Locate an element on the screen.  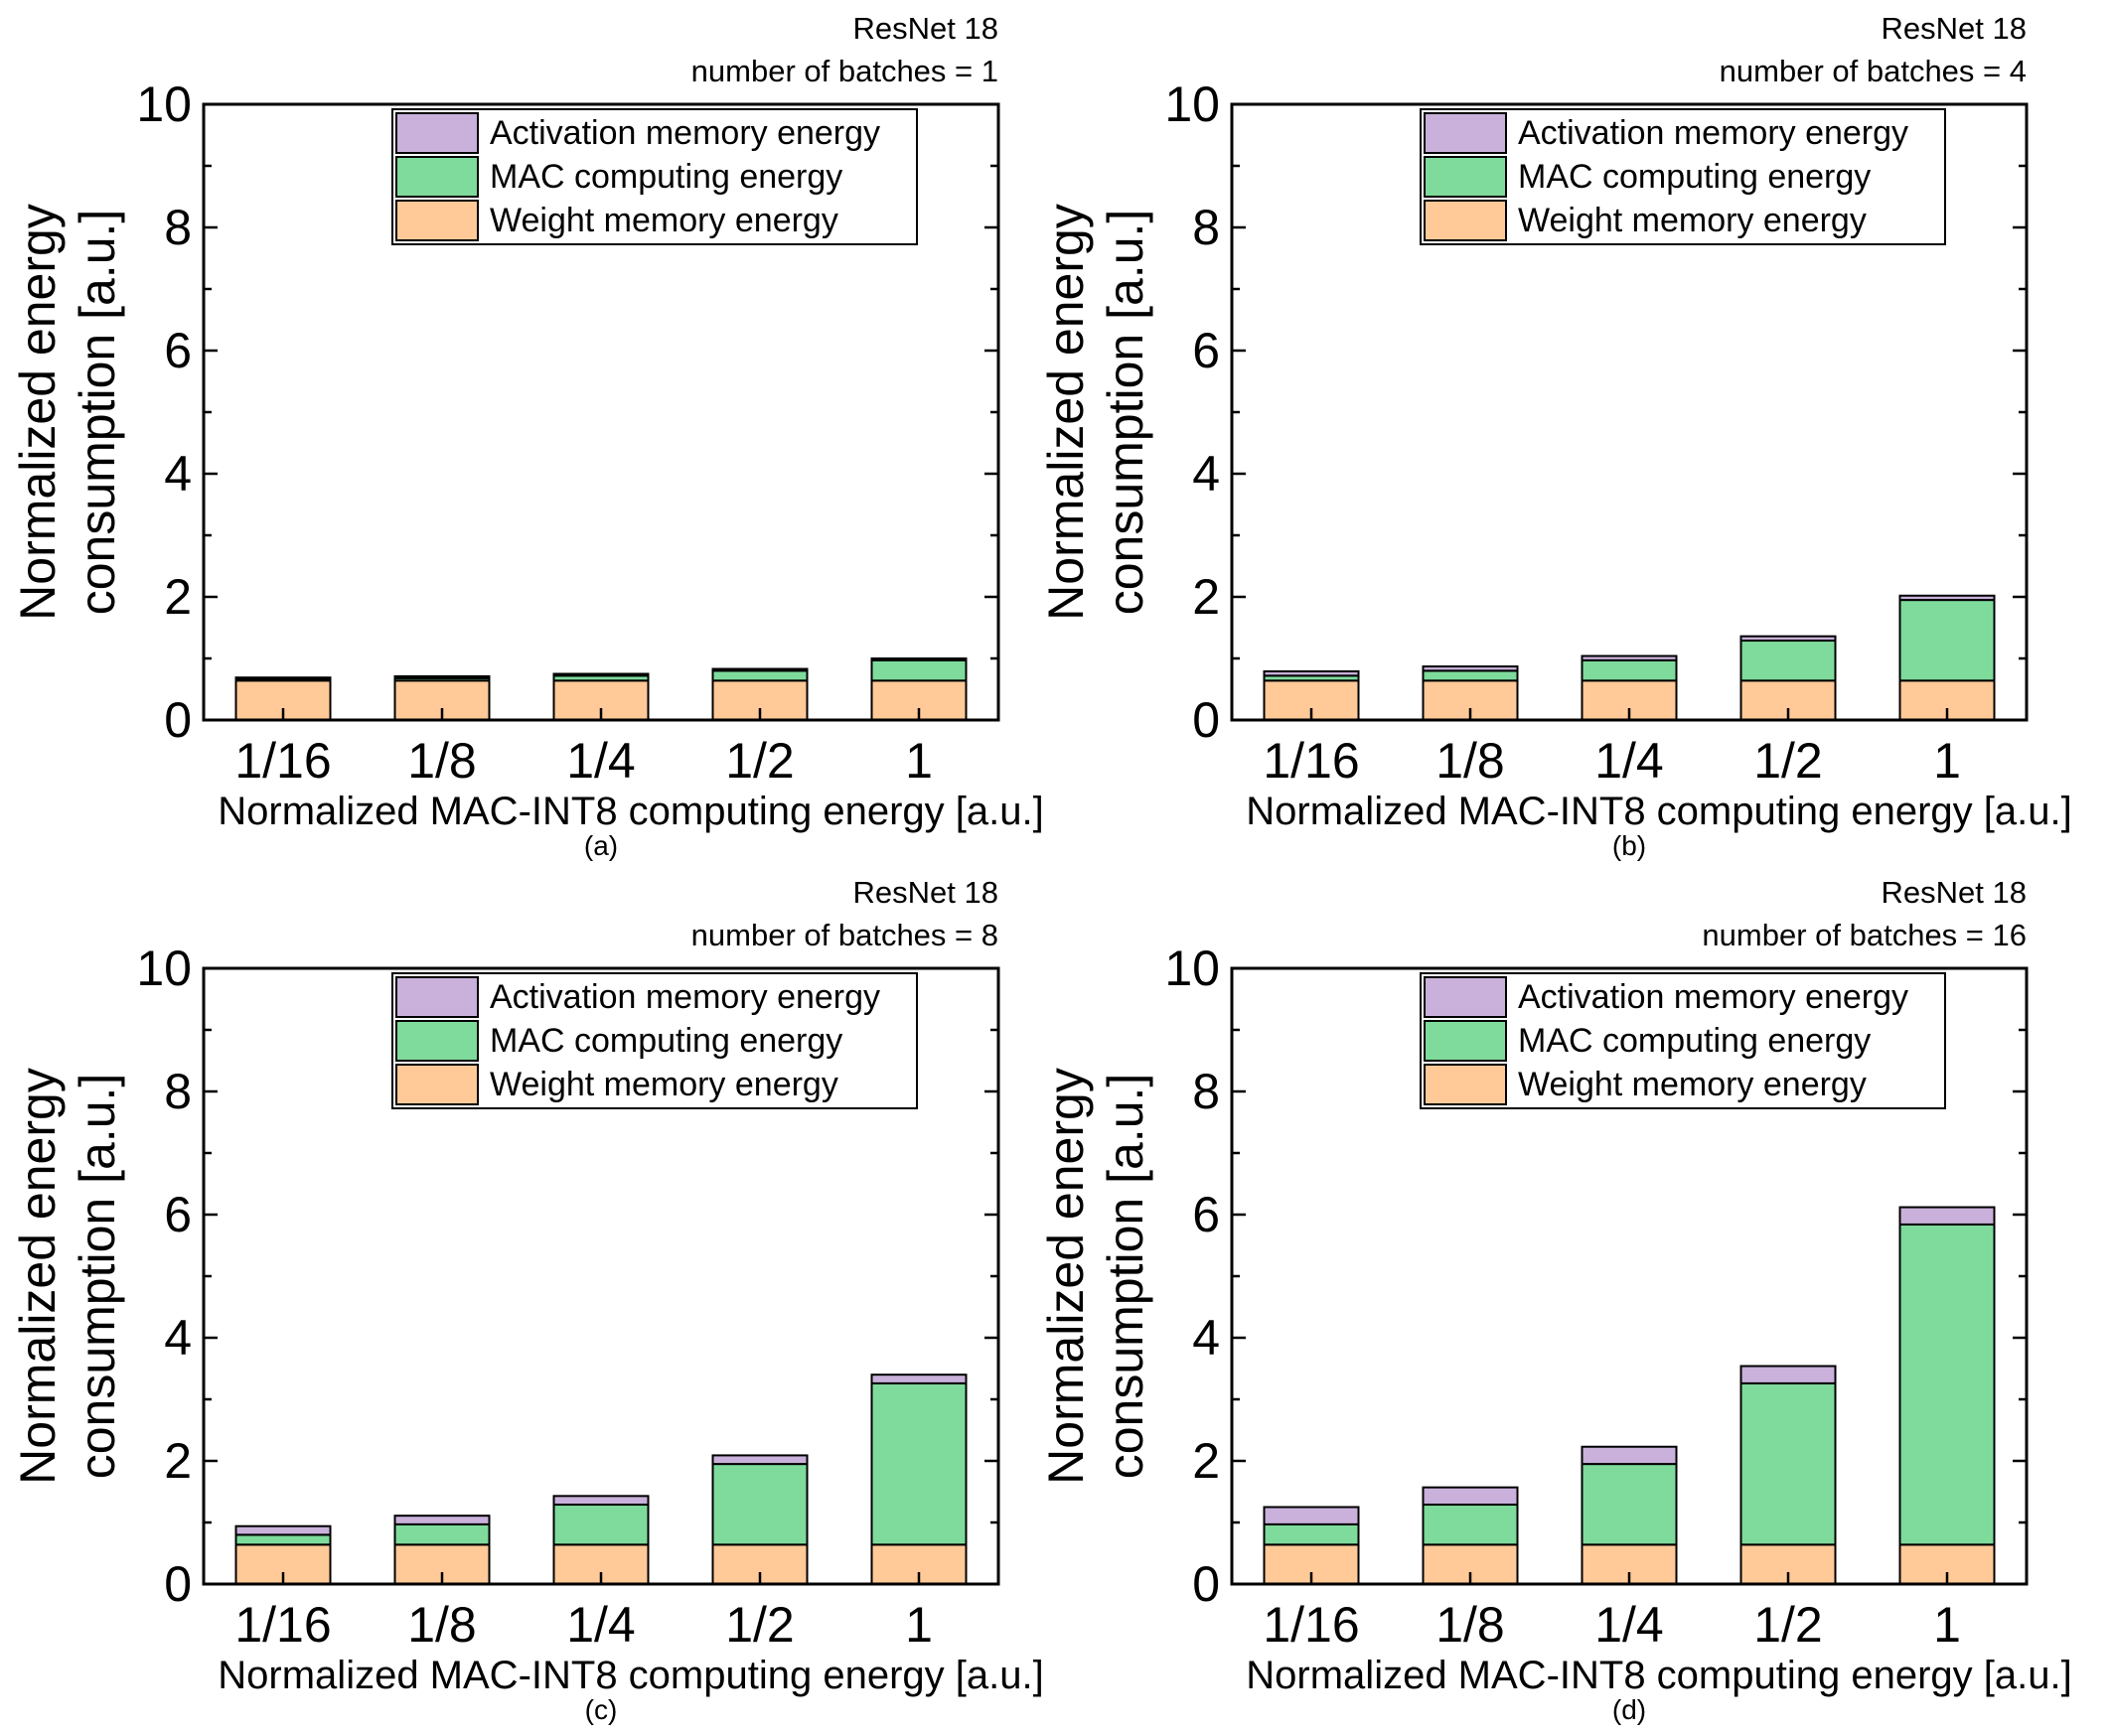
chart-subtitle: number of batches = 8 is located at coordinates (844, 935).